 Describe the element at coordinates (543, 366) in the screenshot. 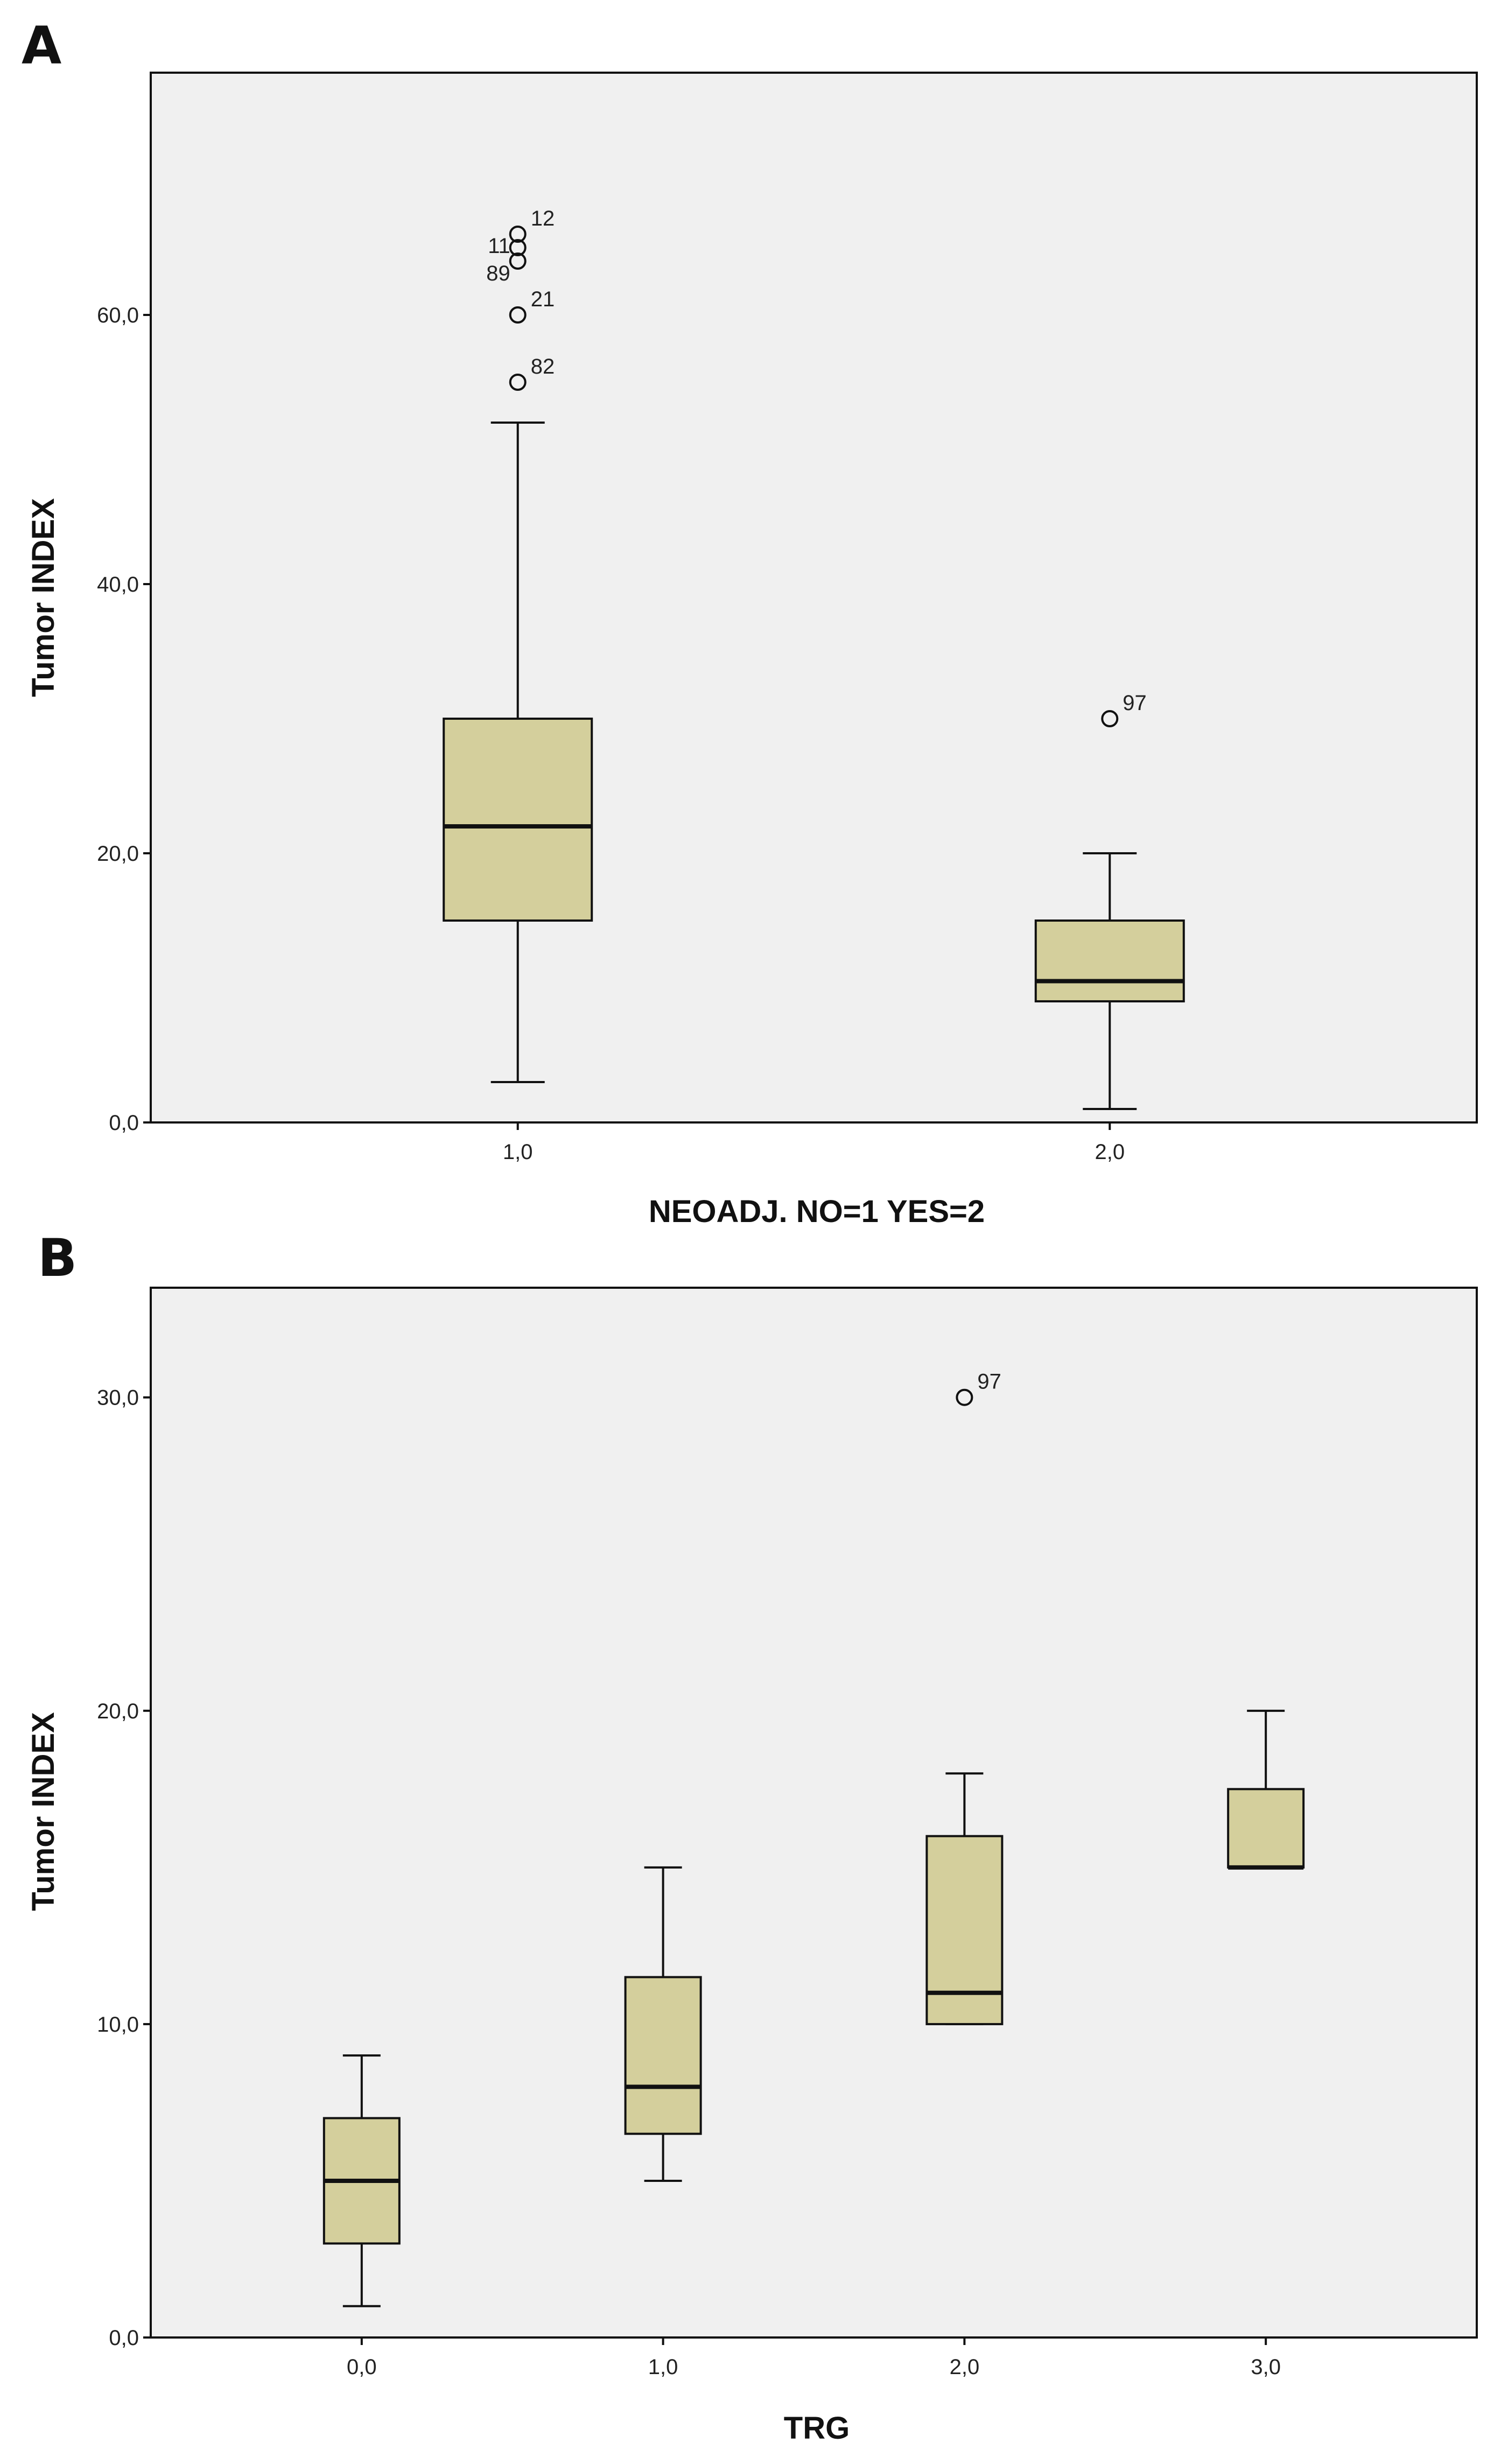

I see `outlier-label: 82` at that location.